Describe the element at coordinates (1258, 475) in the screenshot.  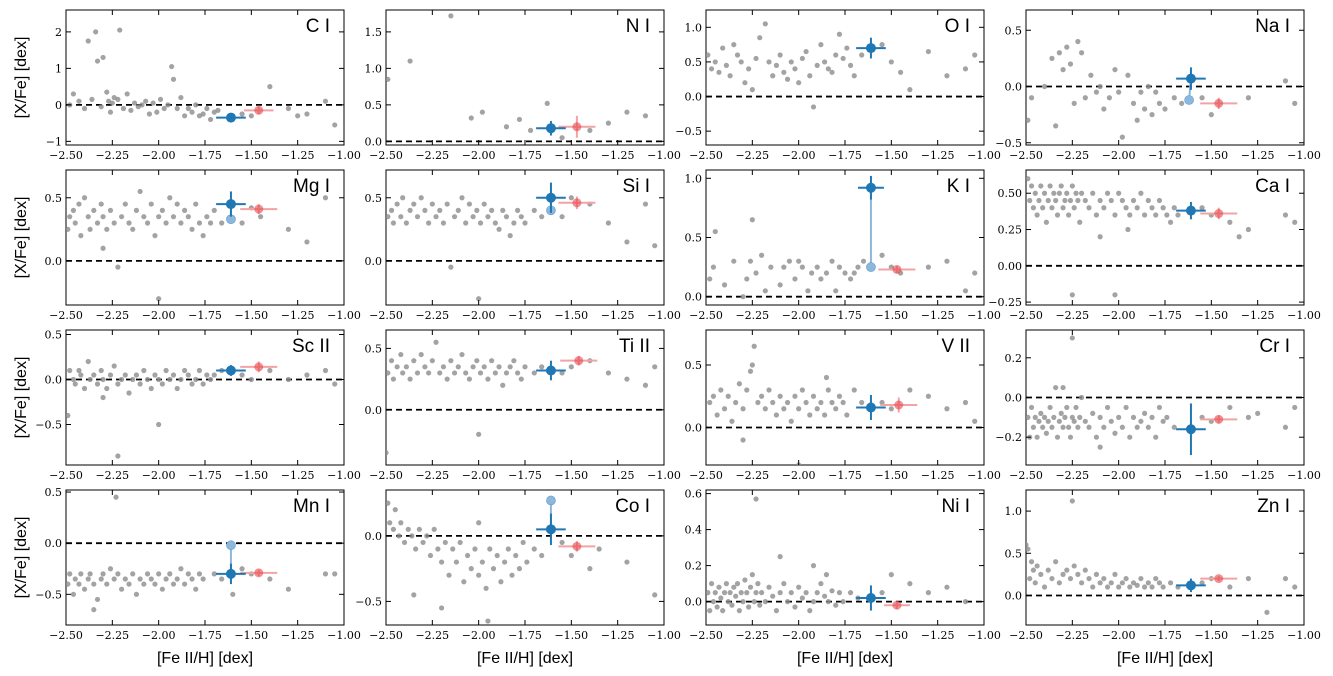
I see `x-tick-label: −1.25` at that location.